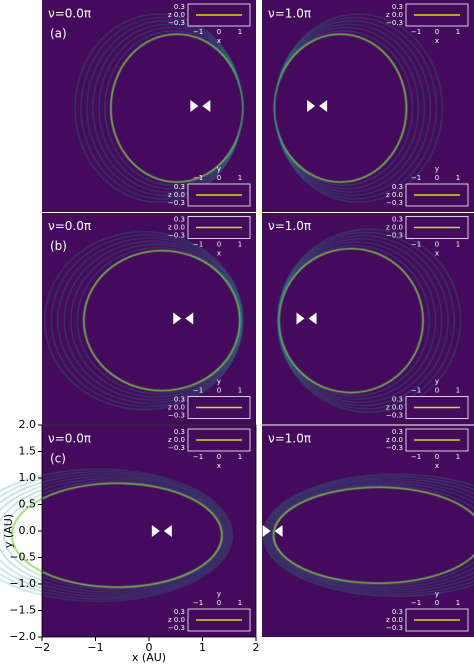  Describe the element at coordinates (58, 246) in the screenshot. I see `panel-tag: (b)` at that location.